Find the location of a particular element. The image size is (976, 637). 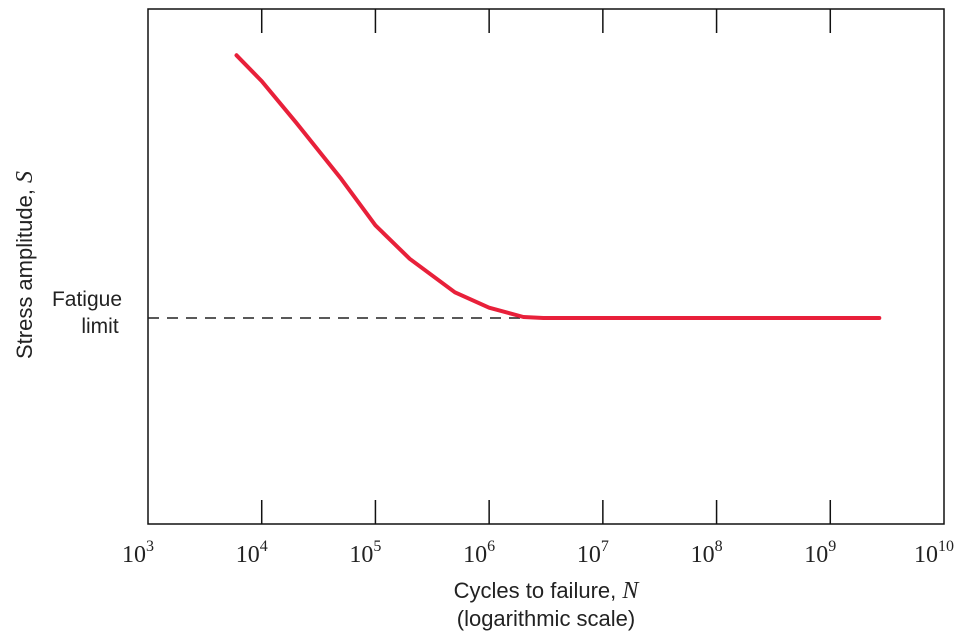

x-axis-label: Cycles to failure, N is located at coordinates (547, 591).